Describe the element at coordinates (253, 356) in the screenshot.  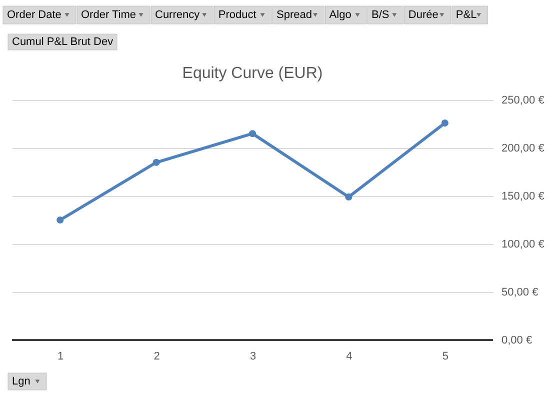
I see `x-tick-label: 3` at that location.